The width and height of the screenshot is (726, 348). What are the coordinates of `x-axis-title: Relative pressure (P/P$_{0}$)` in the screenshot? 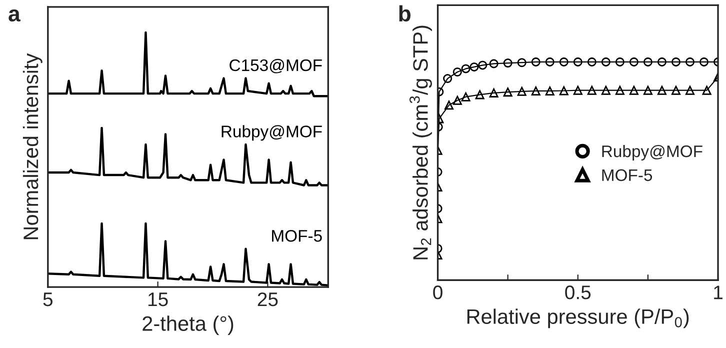 It's located at (578, 318).